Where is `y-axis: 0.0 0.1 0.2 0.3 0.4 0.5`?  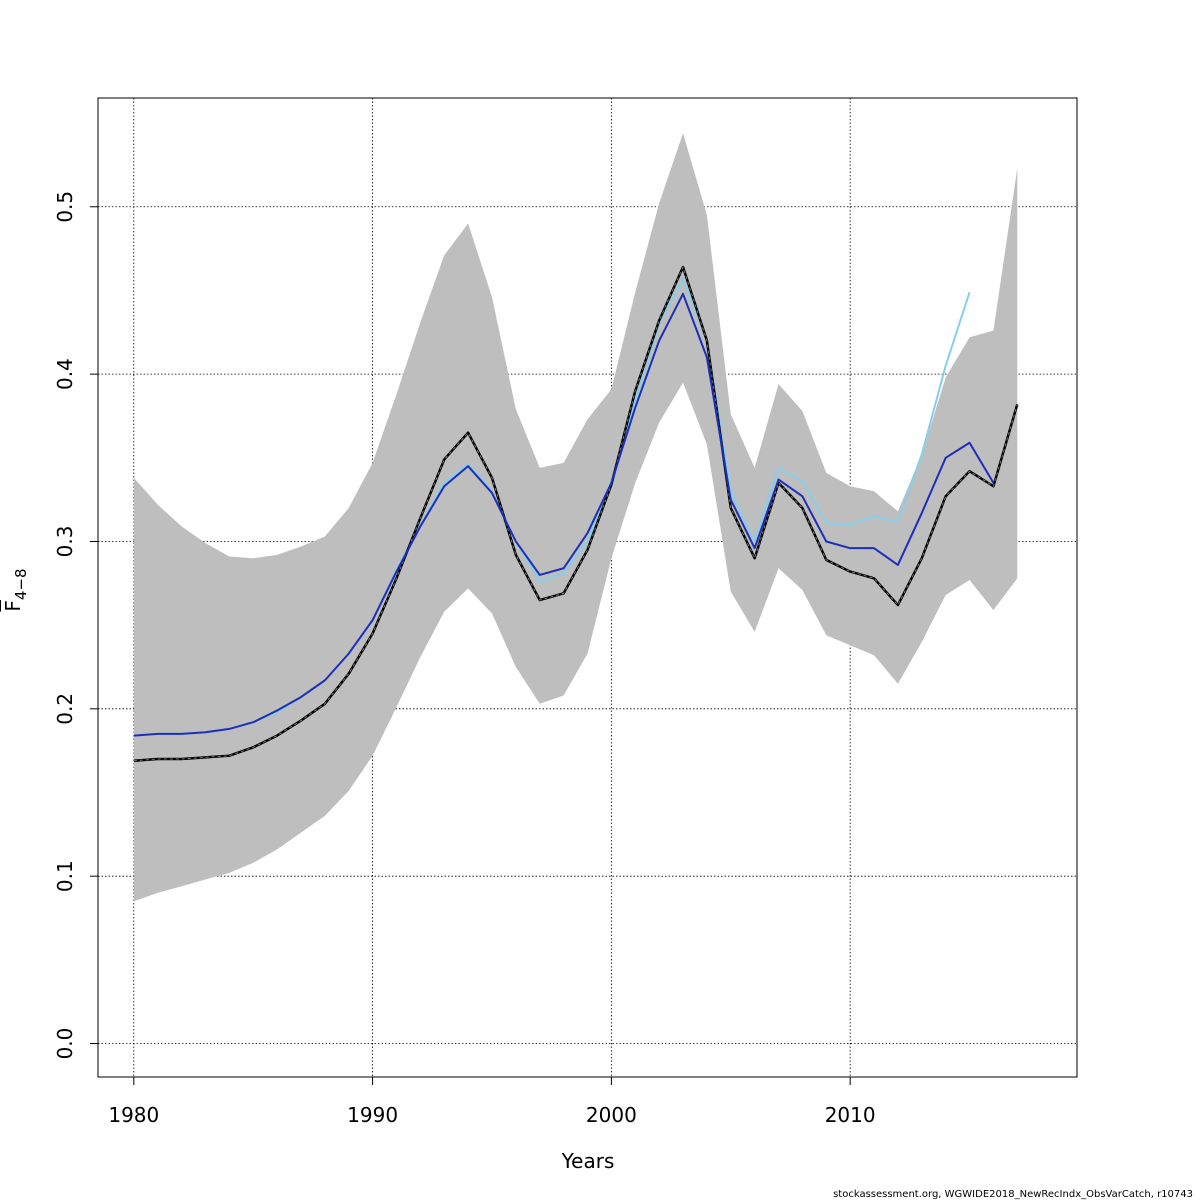 y-axis: 0.0 0.1 0.2 0.3 0.4 0.5 is located at coordinates (76, 625).